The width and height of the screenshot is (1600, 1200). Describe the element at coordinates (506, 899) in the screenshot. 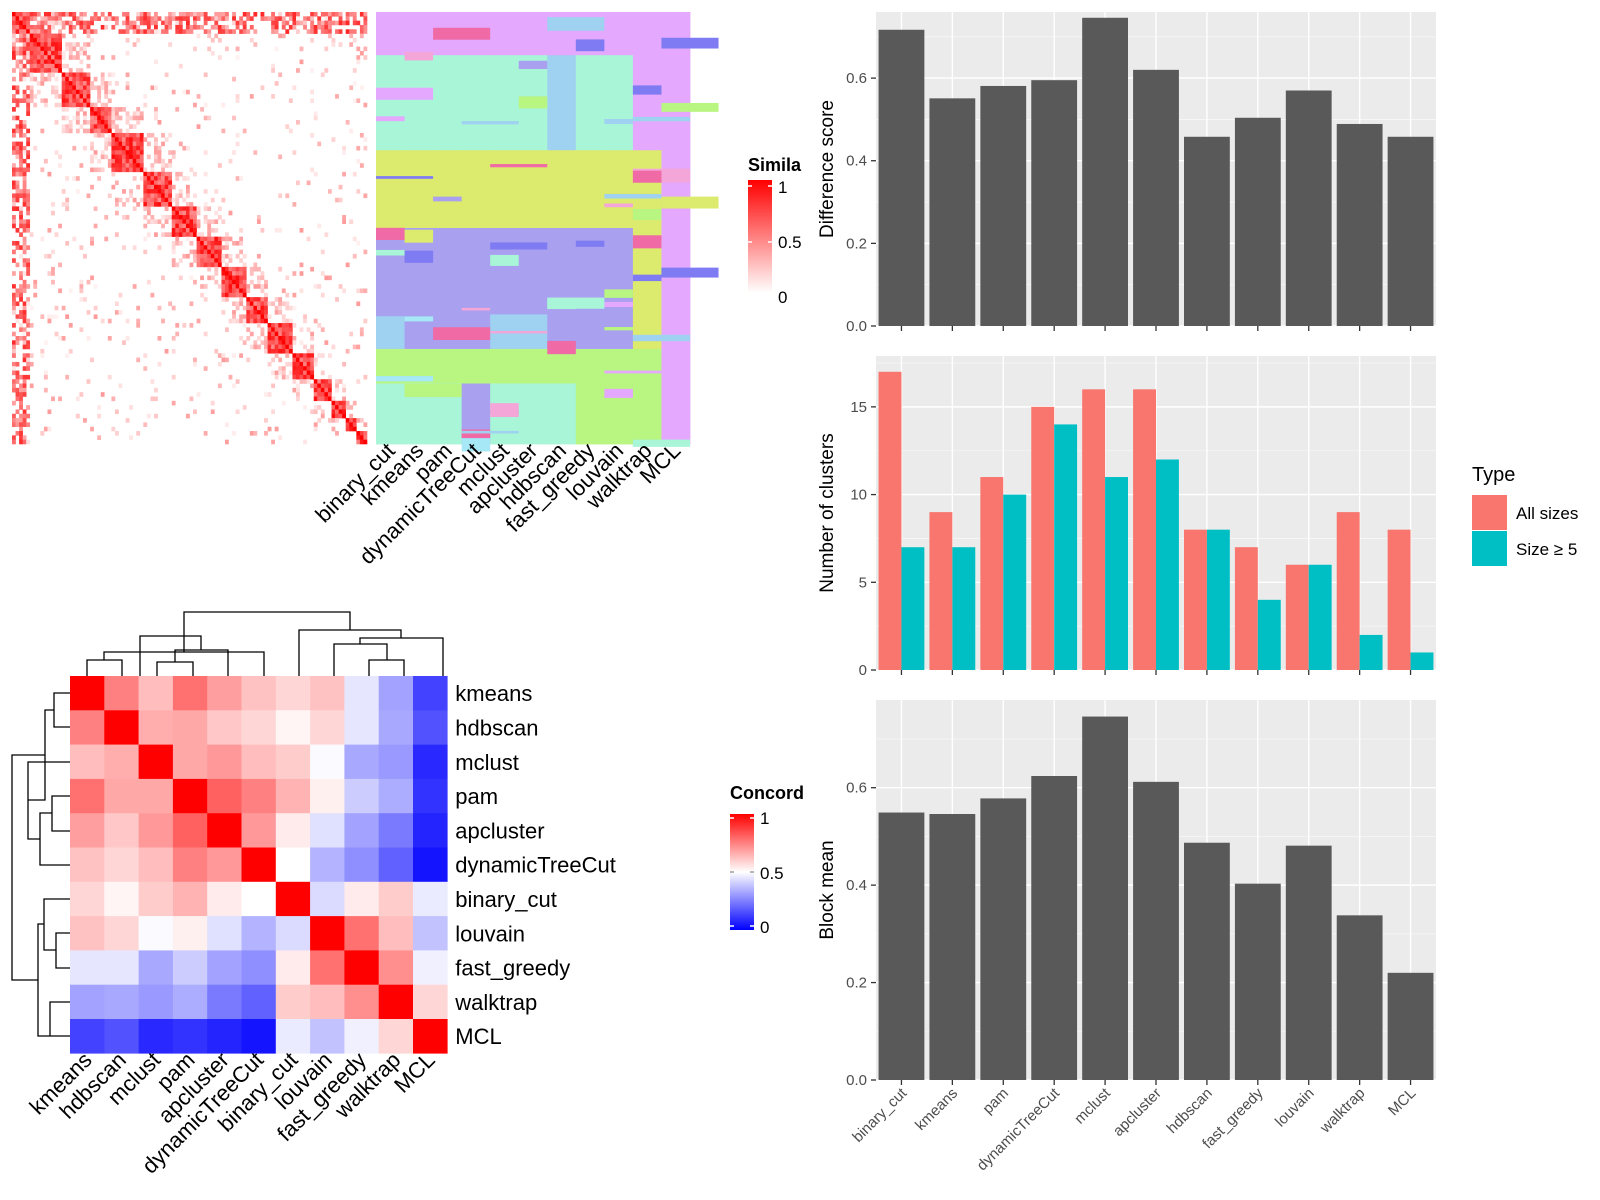

I see `heatmap-row-label: binary_cut` at that location.